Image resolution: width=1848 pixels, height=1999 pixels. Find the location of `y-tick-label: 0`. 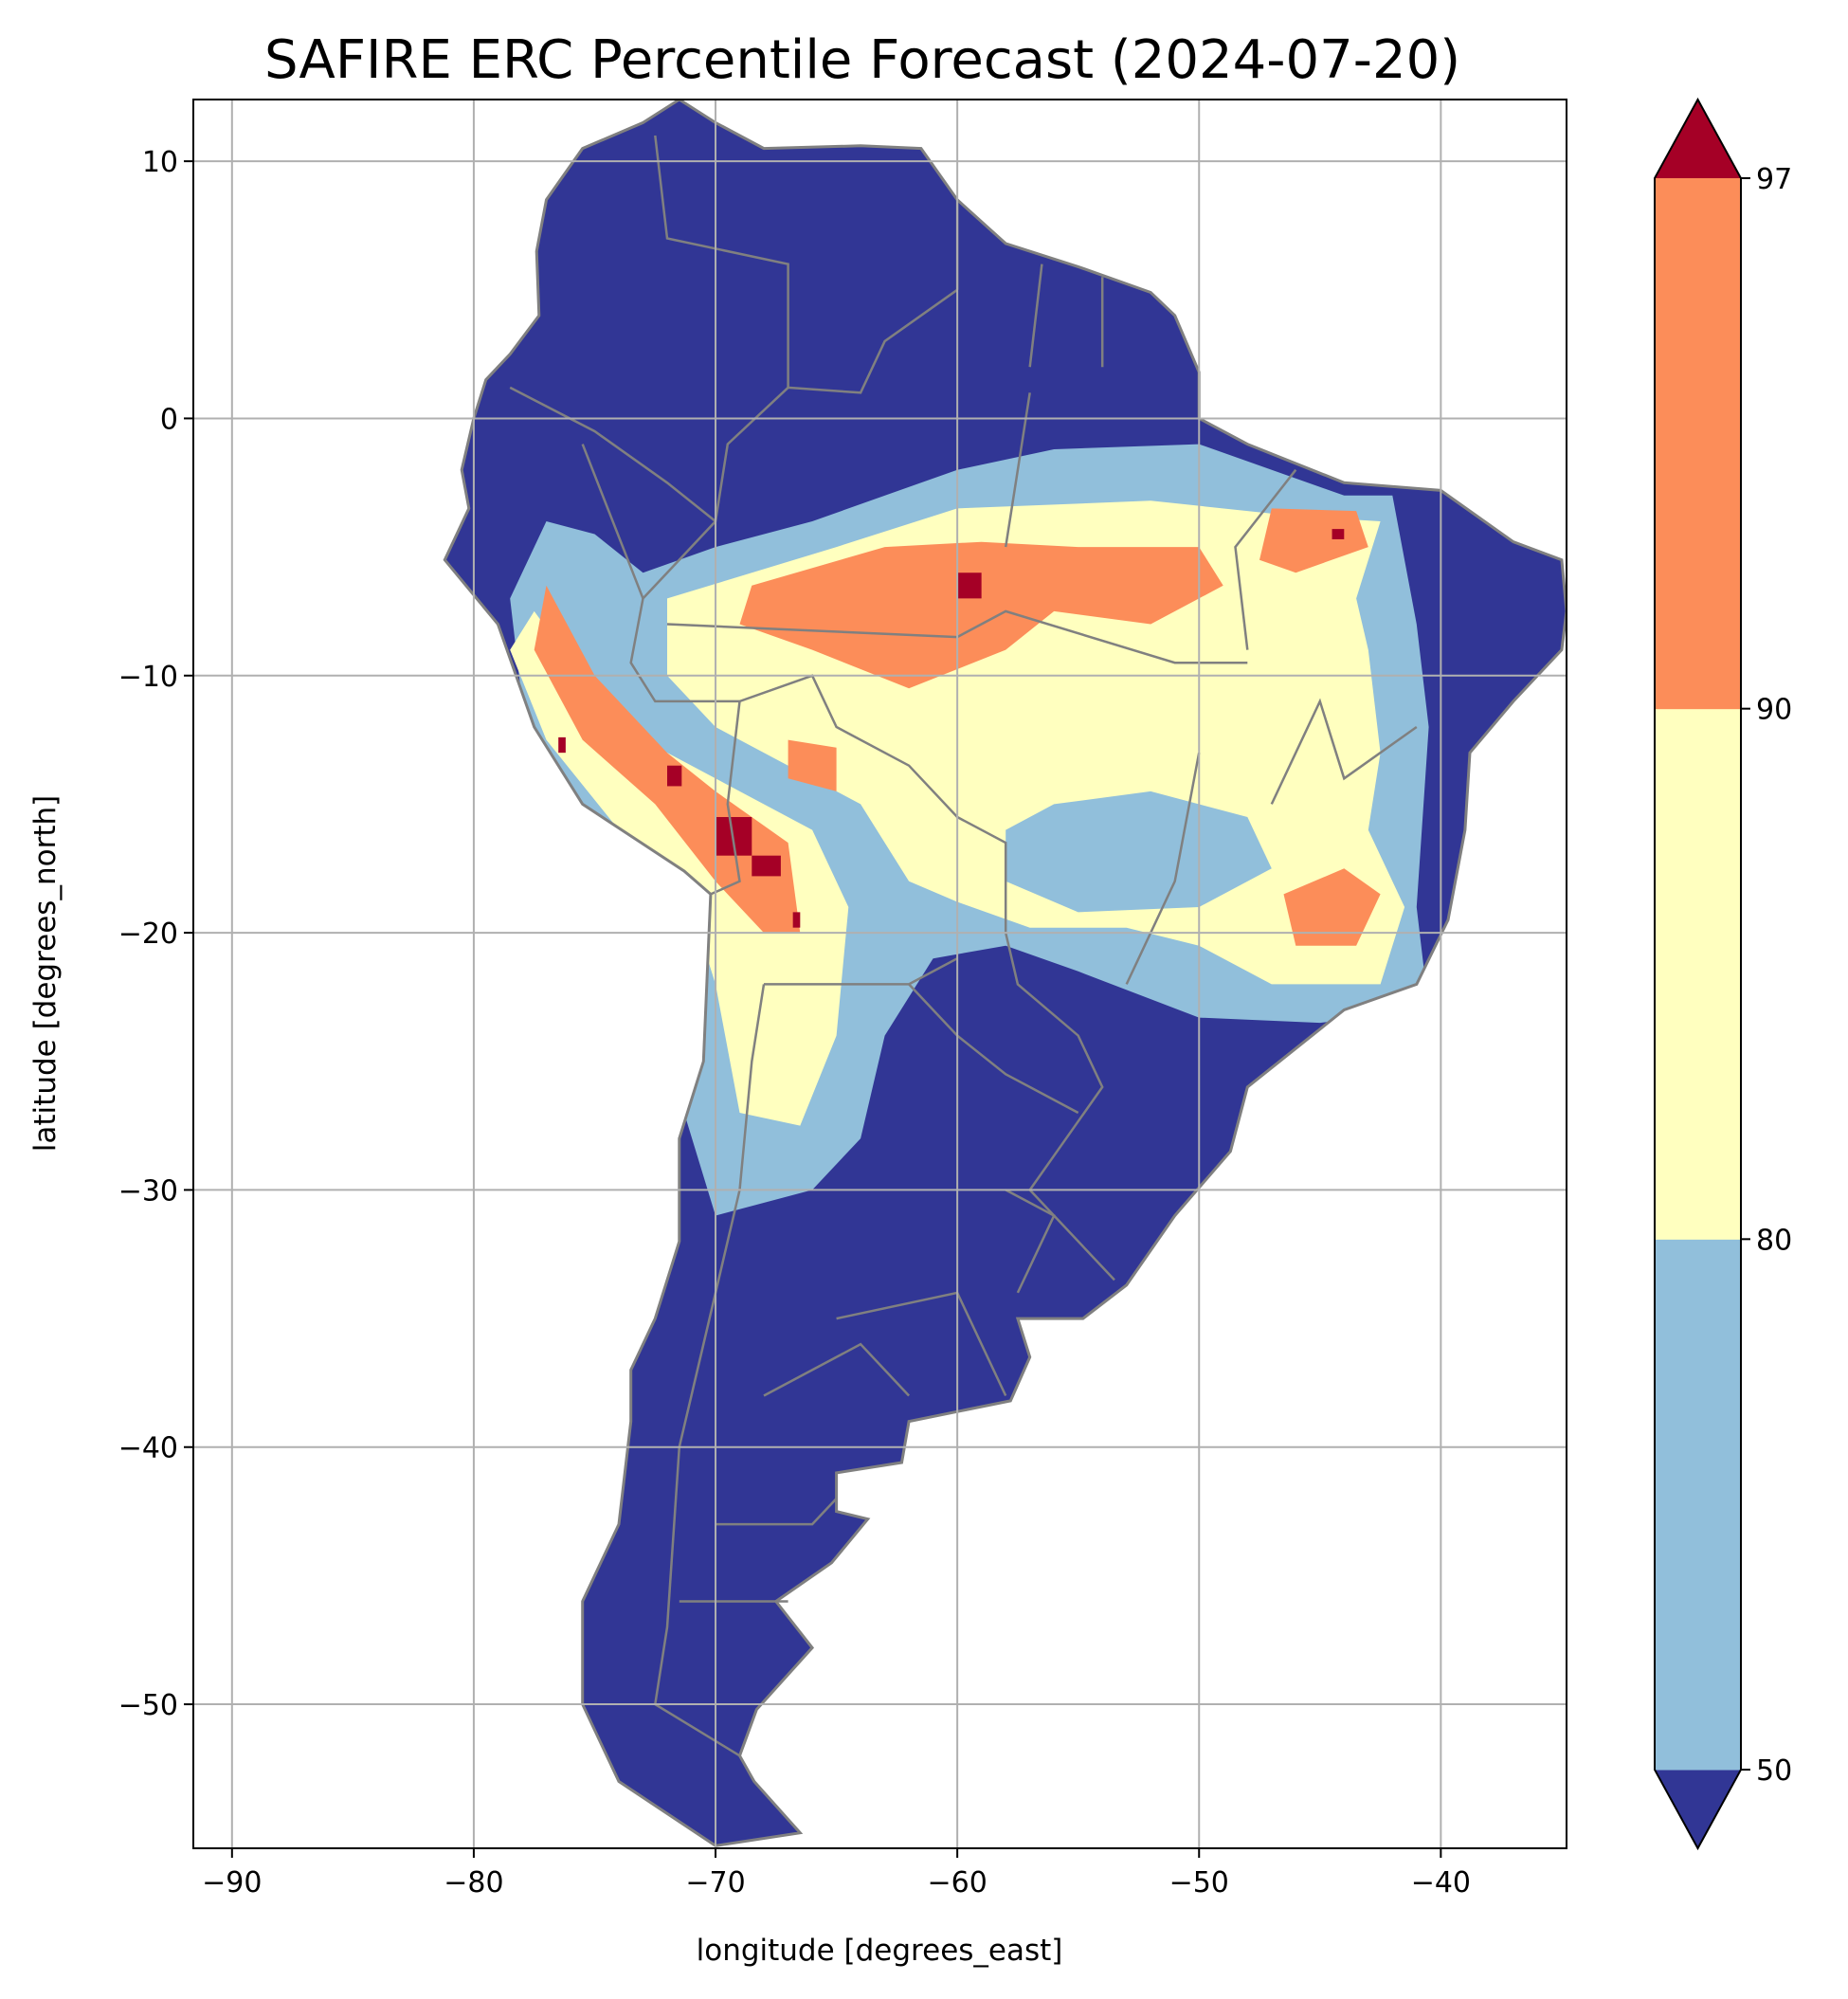

y-tick-label: 0 is located at coordinates (169, 420).